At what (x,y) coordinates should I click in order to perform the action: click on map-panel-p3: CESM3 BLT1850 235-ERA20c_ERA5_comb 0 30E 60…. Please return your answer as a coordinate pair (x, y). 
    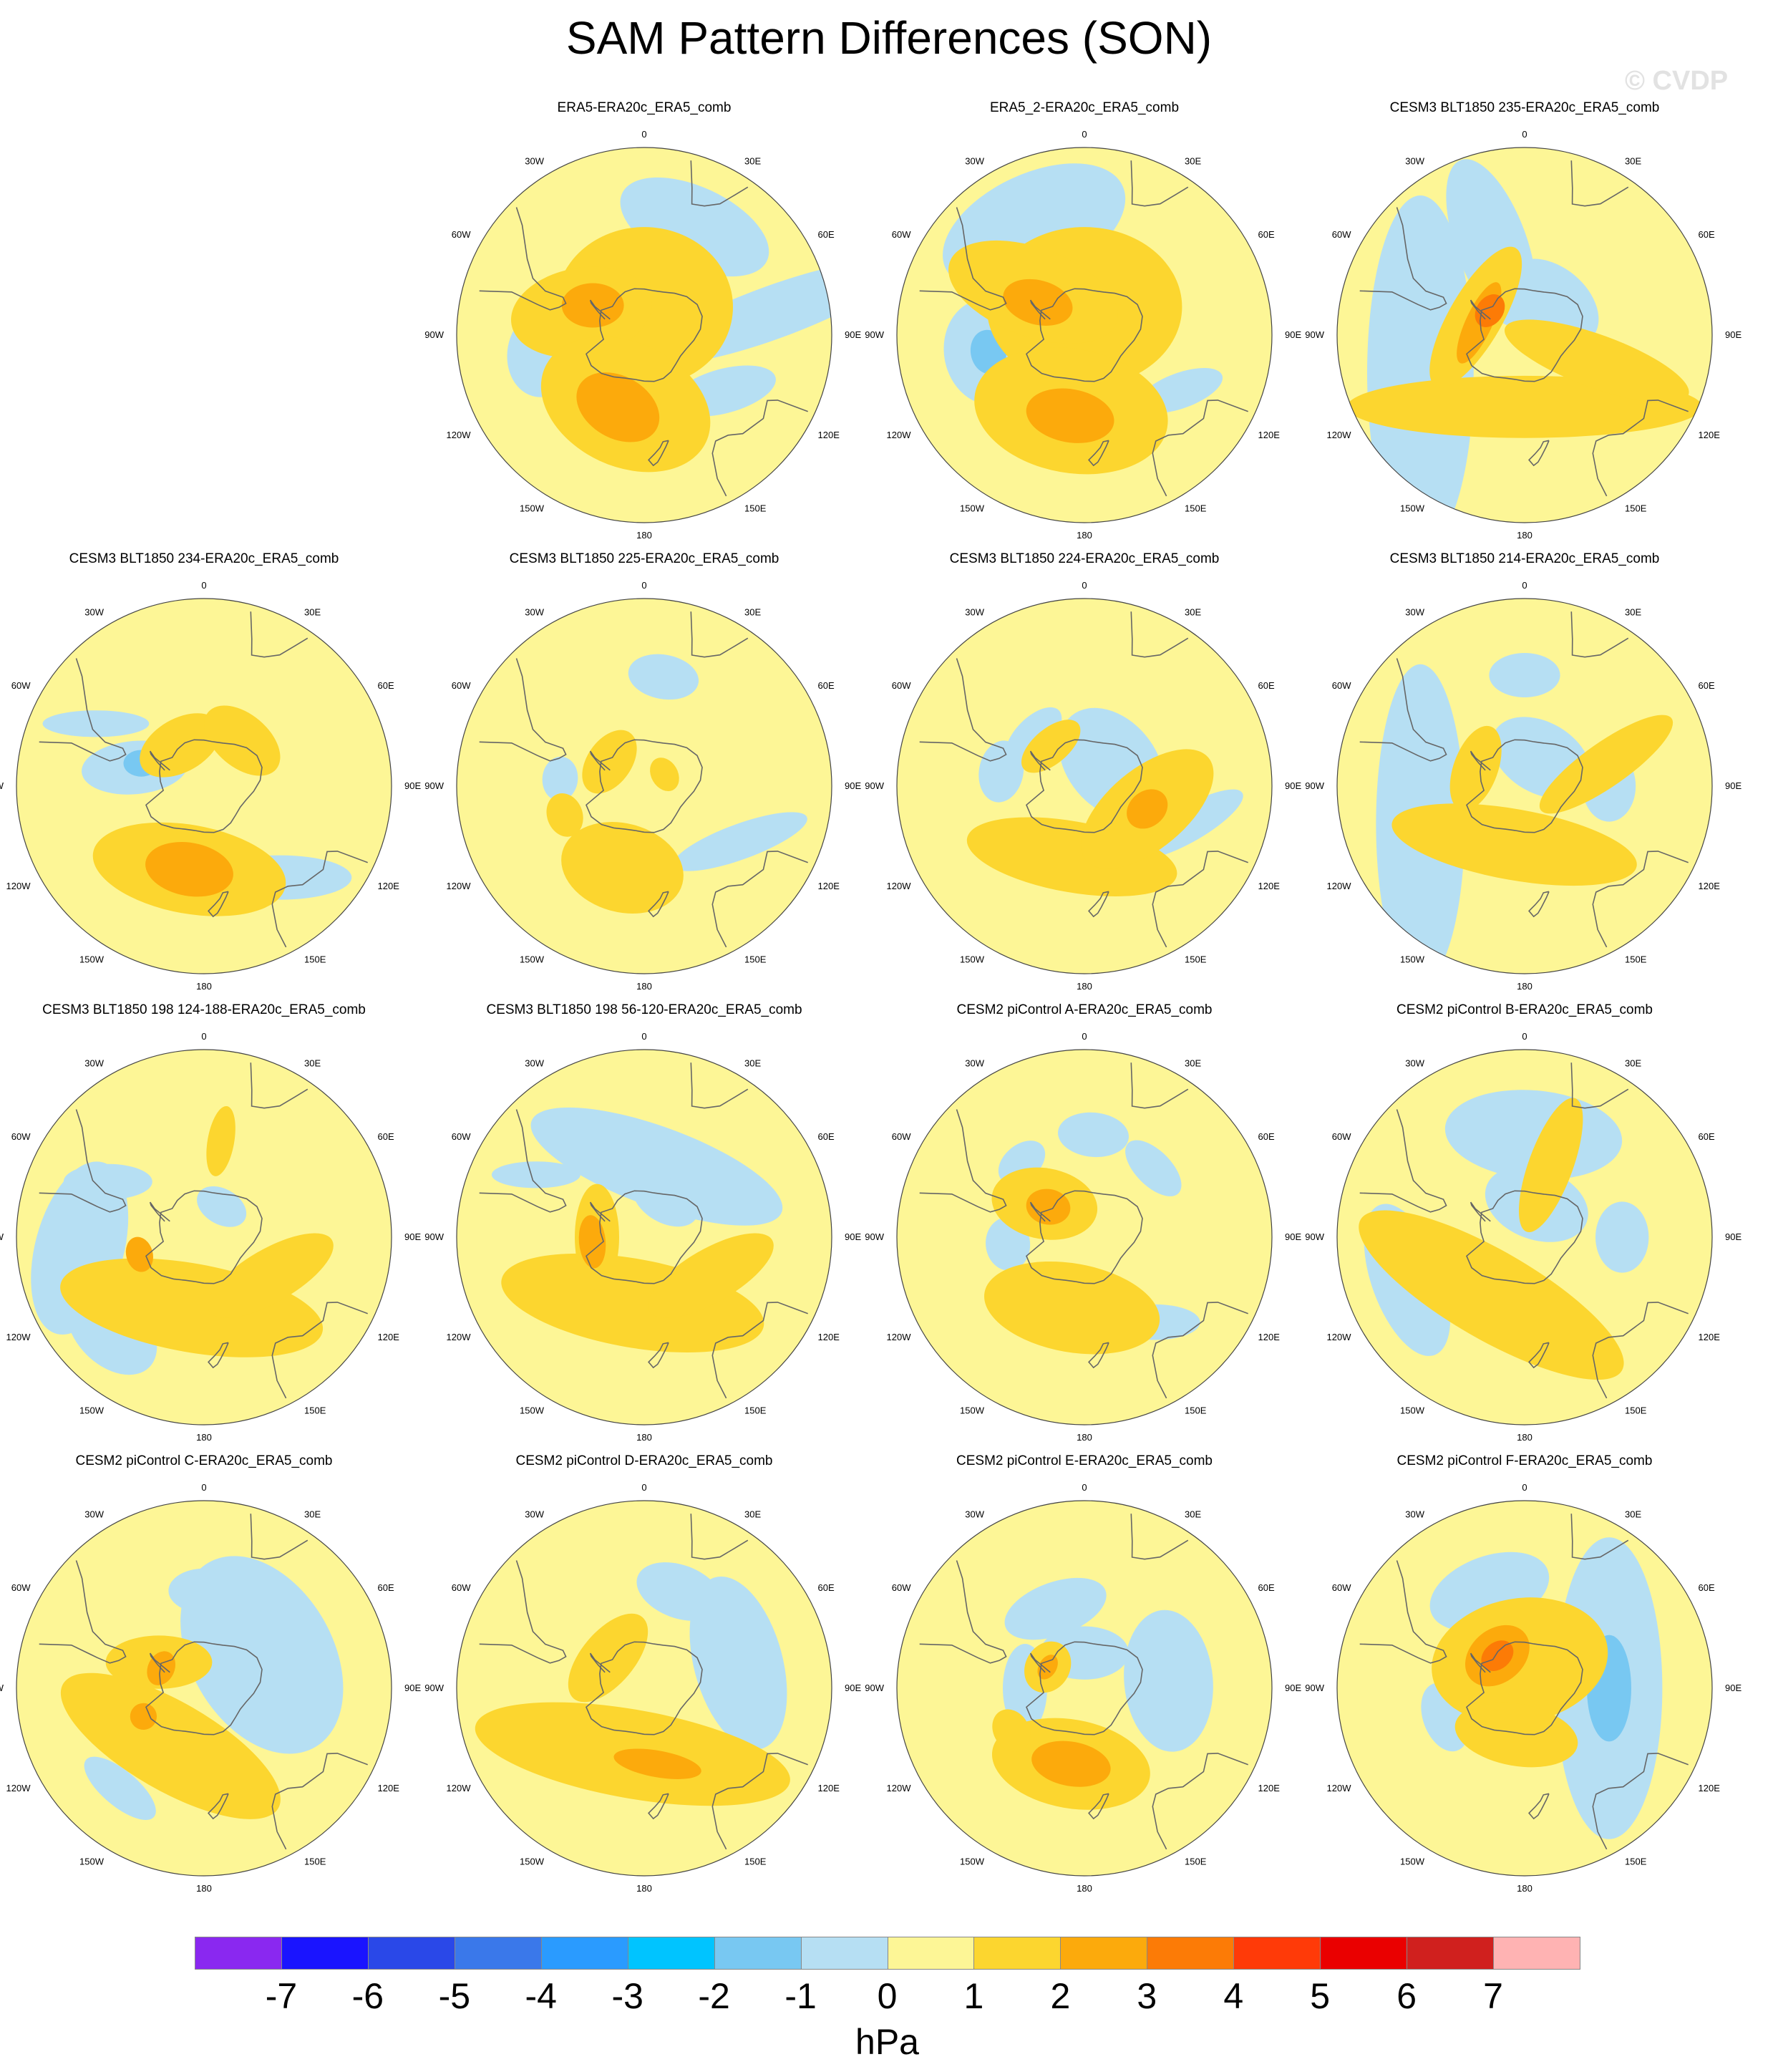
    Looking at the image, I should click on (1523, 326).